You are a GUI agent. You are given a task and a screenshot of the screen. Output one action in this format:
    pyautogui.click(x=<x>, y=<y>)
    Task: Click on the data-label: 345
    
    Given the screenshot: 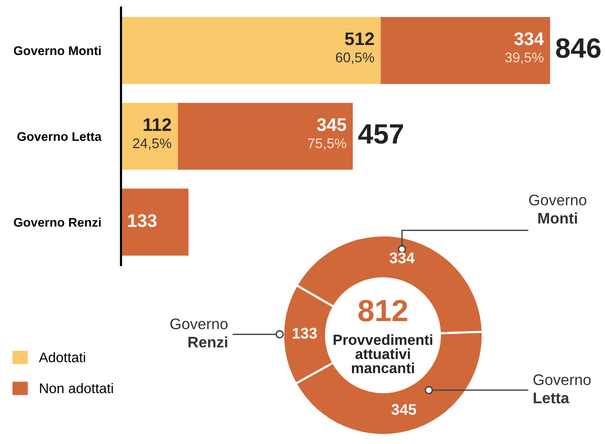 What is the action you would take?
    pyautogui.click(x=403, y=409)
    